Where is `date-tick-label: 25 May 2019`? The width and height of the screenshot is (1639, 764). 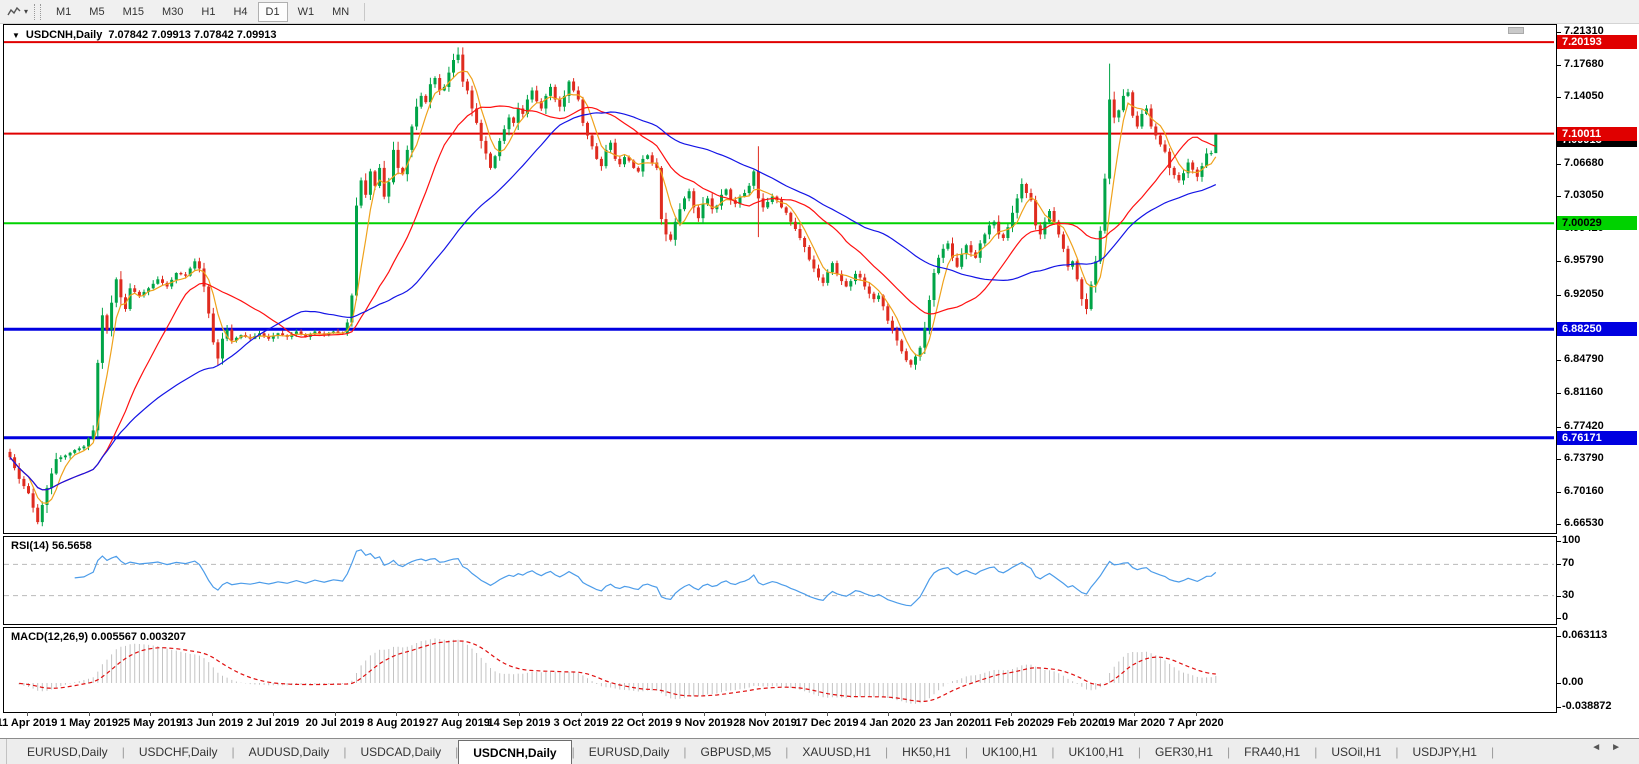
date-tick-label: 25 May 2019 is located at coordinates (150, 723).